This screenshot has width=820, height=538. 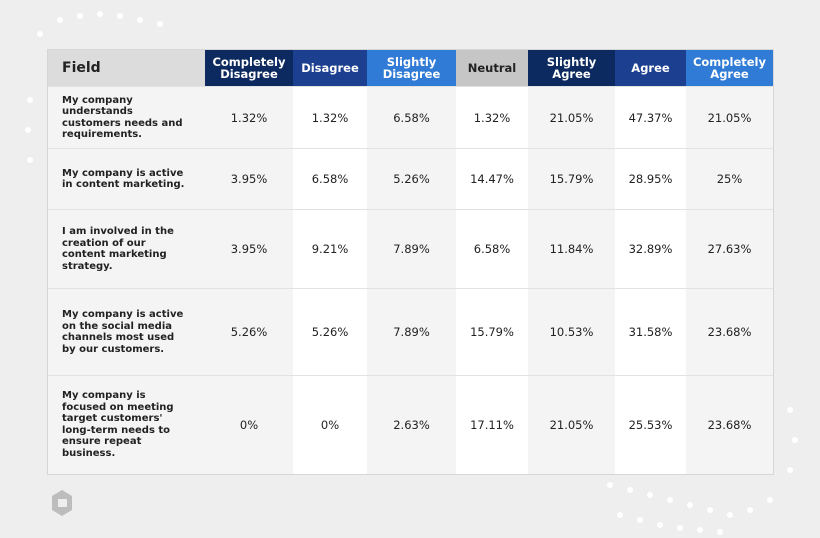 What do you see at coordinates (492, 424) in the screenshot?
I see `value-cell: 17.11%` at bounding box center [492, 424].